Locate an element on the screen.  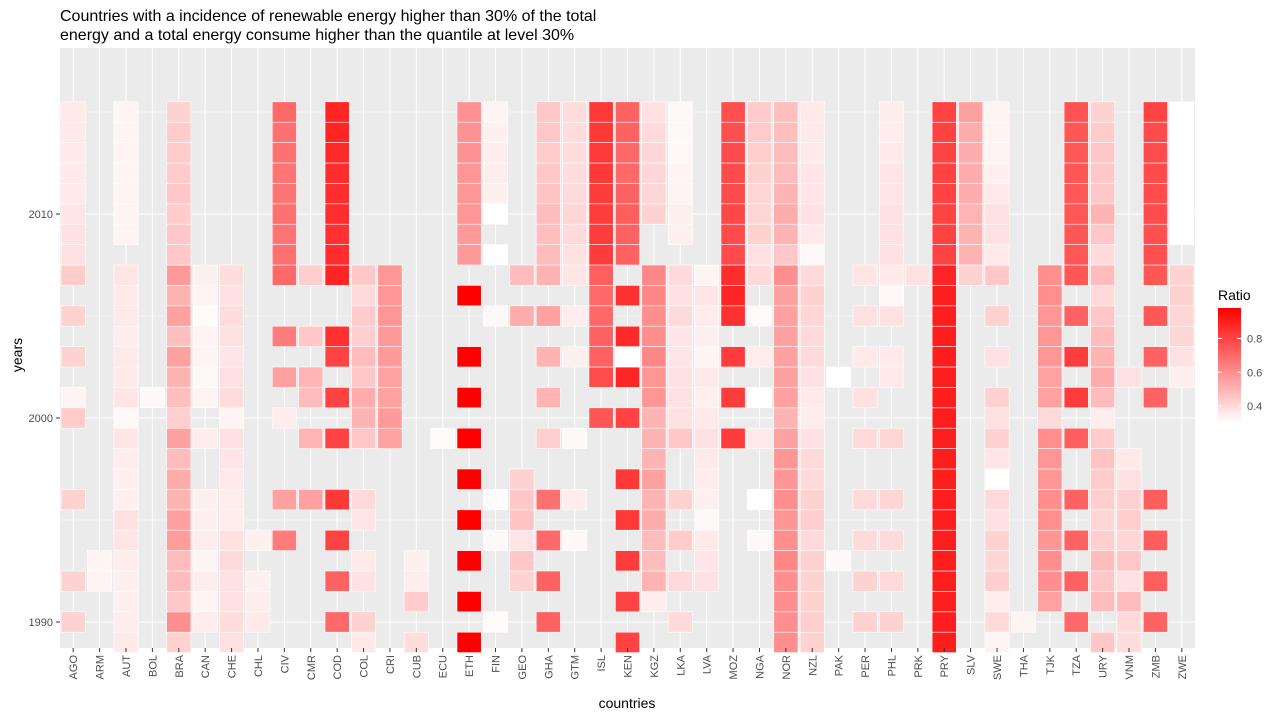
legend-tick-label: 0.8 is located at coordinates (1254, 339).